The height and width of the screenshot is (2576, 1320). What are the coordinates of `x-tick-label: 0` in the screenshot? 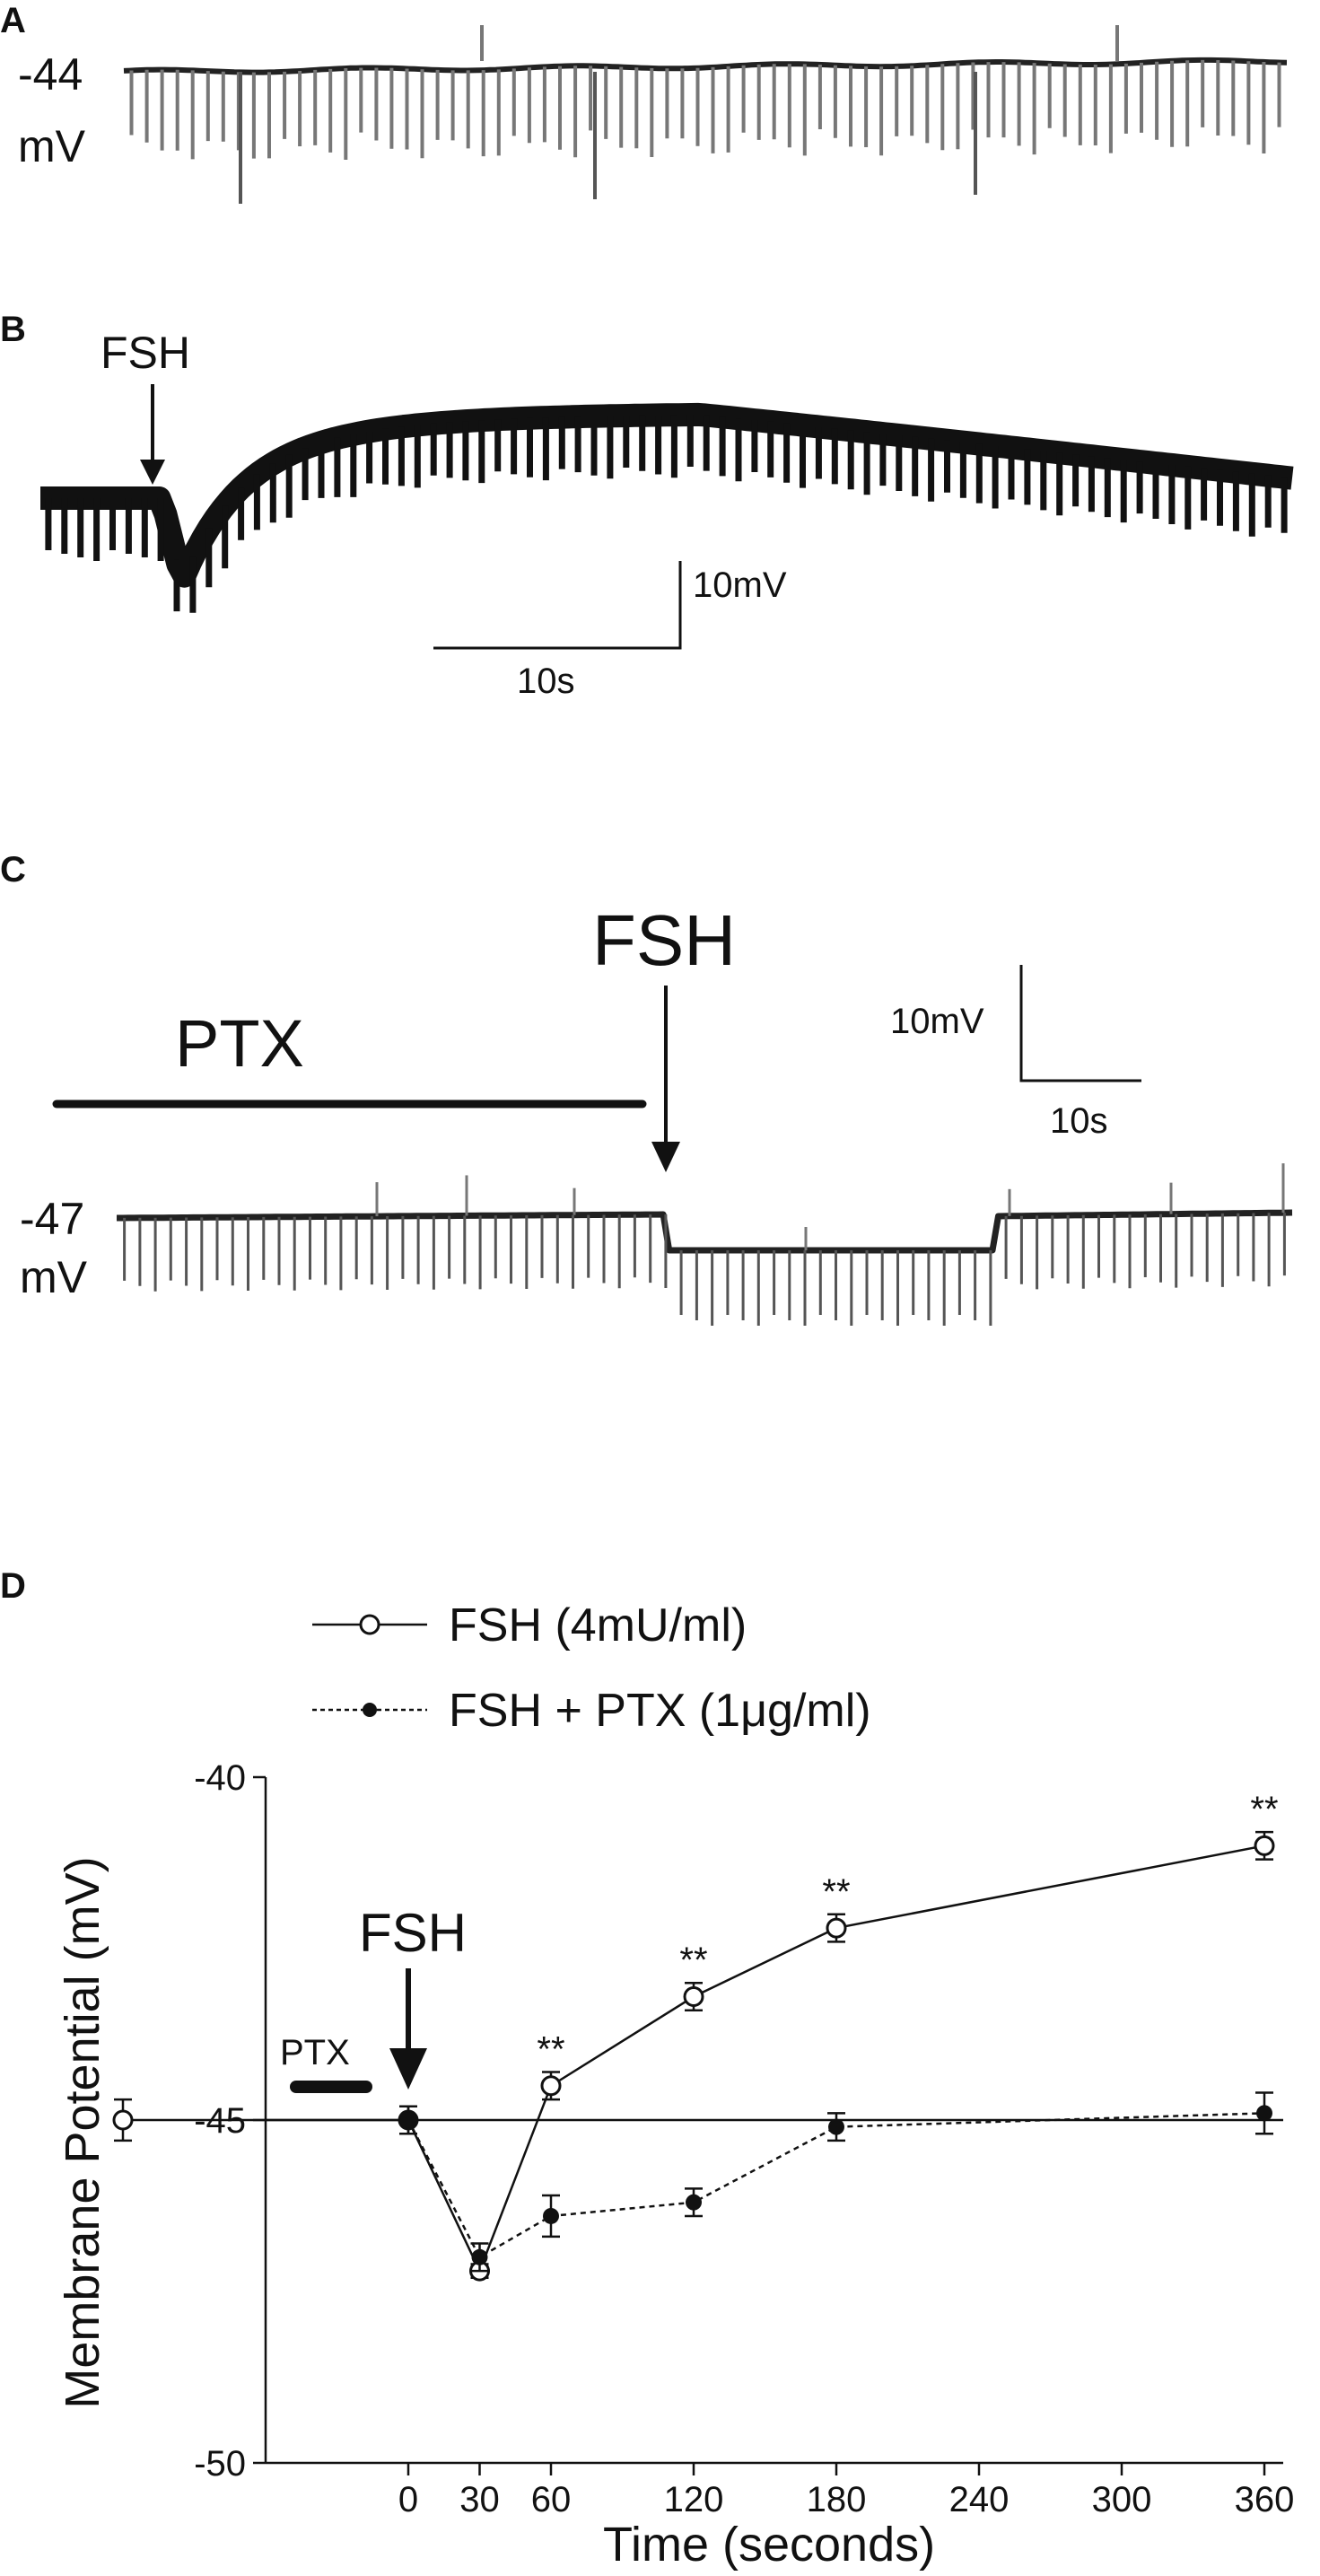 It's located at (408, 2499).